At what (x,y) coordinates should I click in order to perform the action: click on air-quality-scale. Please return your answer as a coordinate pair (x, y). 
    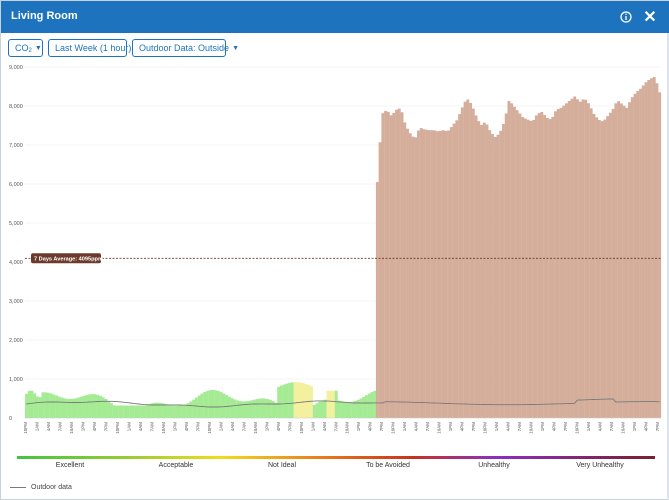
    Looking at the image, I should click on (336, 457).